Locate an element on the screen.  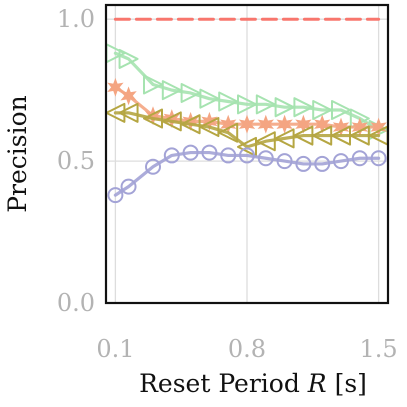
y-tick-label: 1.0 is located at coordinates (76, 19).